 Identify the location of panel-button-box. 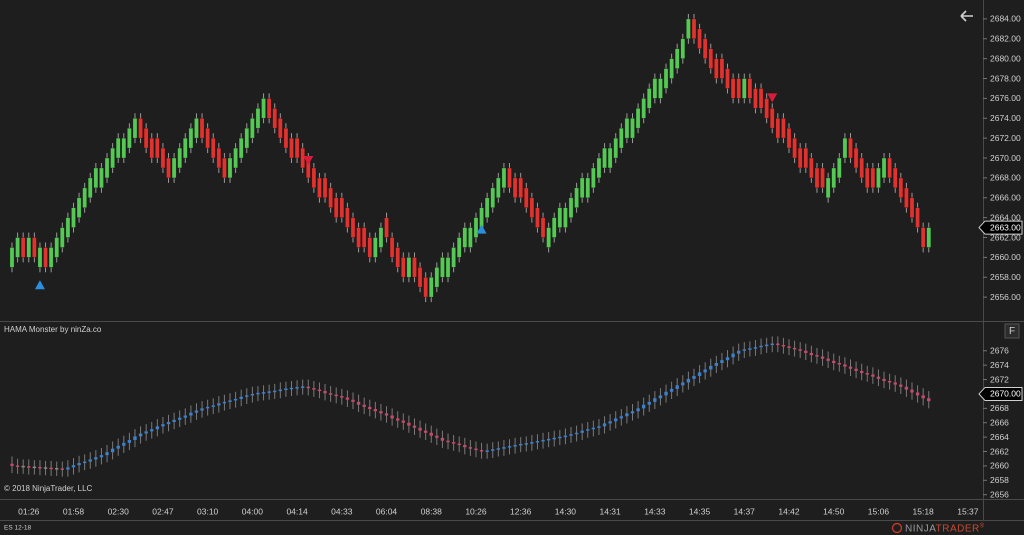
(1012, 331).